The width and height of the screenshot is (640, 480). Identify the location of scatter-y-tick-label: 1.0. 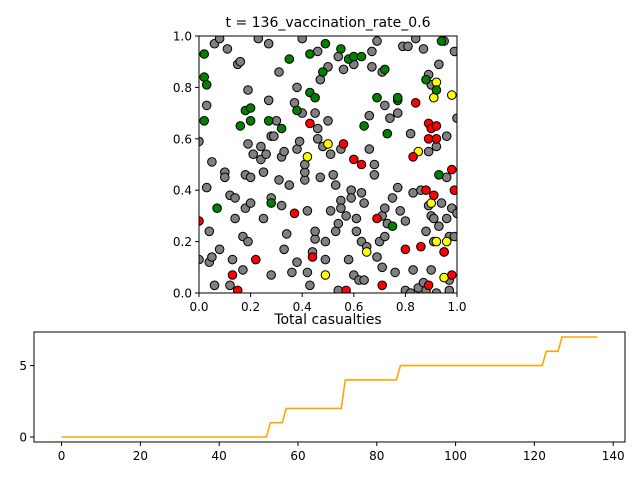
(182, 37).